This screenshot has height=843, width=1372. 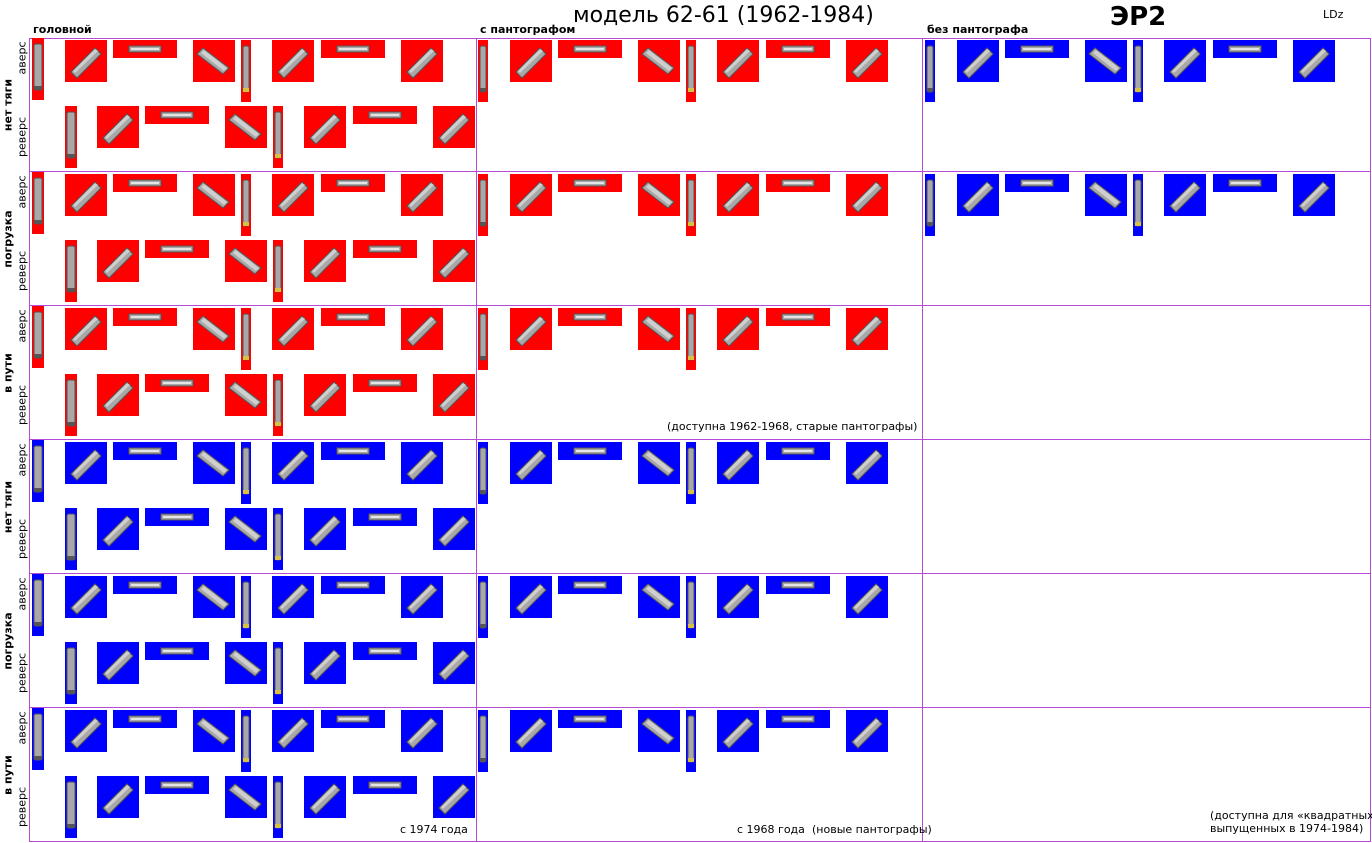 I want to click on row-label: в пути, so click(x=7, y=775).